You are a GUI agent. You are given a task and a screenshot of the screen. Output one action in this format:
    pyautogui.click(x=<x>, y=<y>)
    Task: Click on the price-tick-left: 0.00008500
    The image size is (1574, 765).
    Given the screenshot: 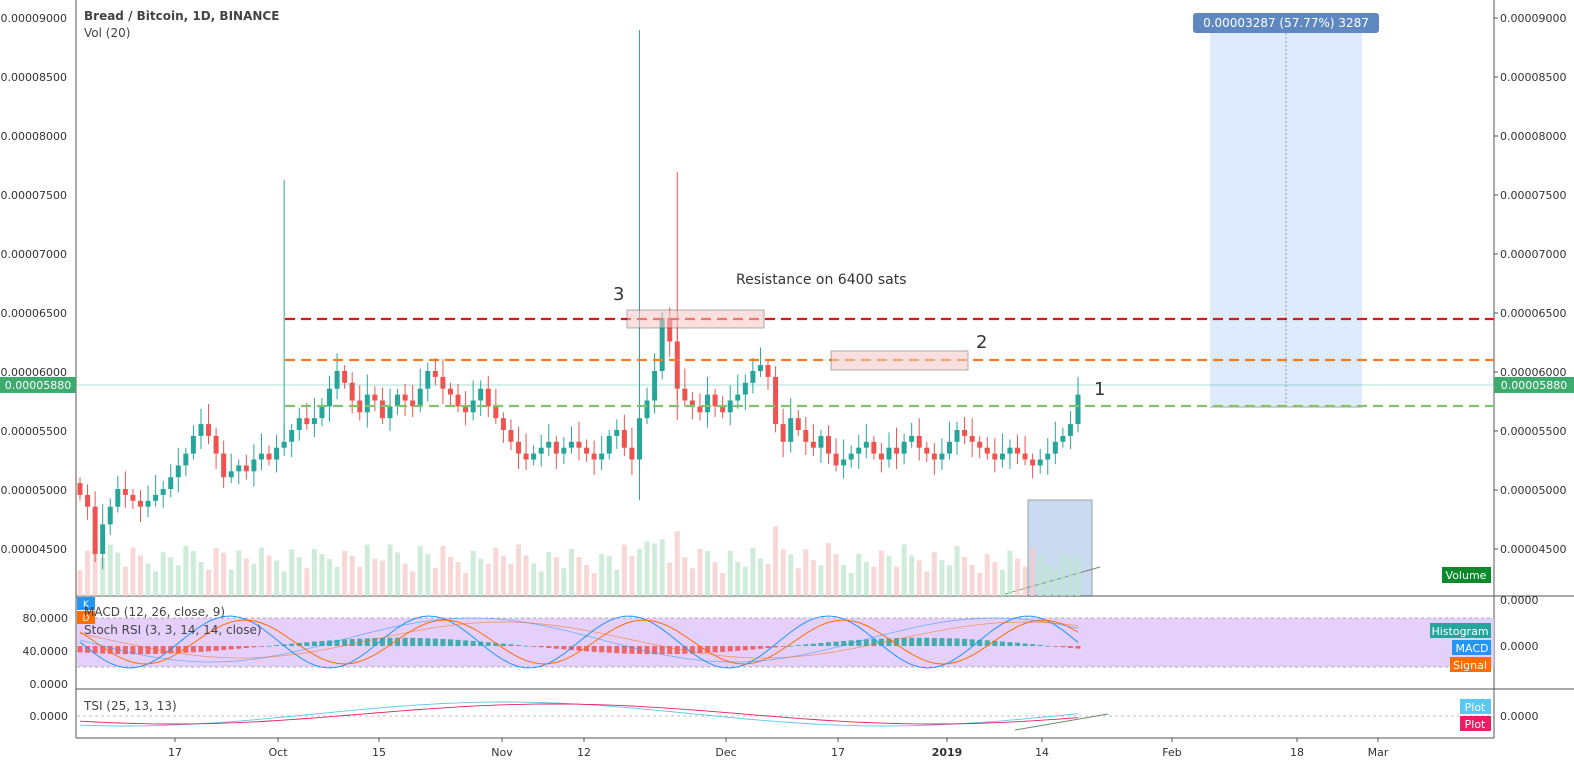 What is the action you would take?
    pyautogui.click(x=34, y=77)
    